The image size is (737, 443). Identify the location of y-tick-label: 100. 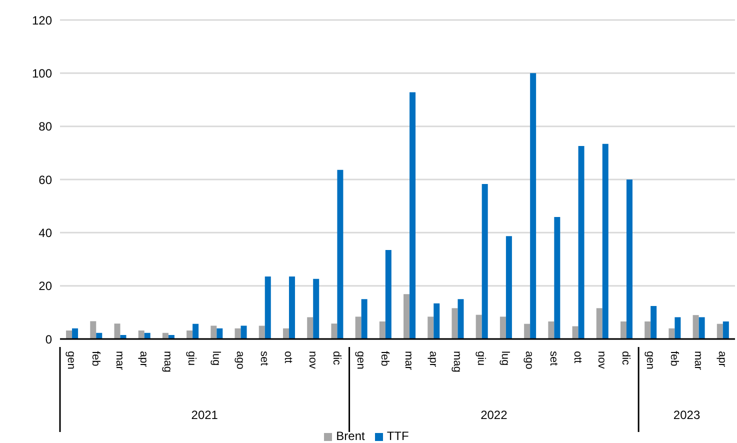
(42, 73).